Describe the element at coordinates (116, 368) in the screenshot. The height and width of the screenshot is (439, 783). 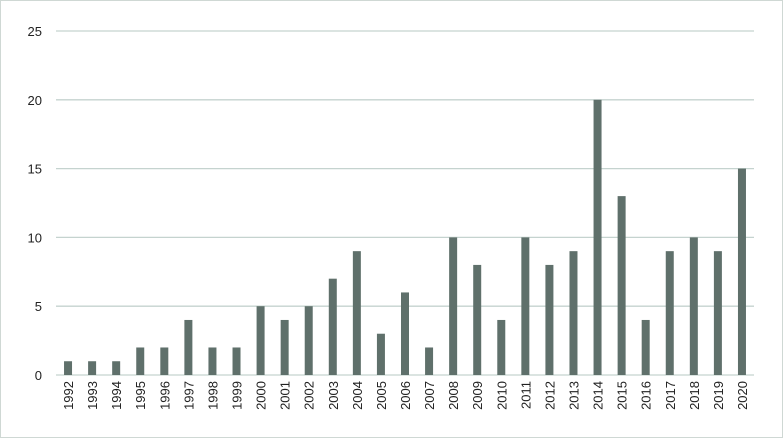
I see `bar-1994` at that location.